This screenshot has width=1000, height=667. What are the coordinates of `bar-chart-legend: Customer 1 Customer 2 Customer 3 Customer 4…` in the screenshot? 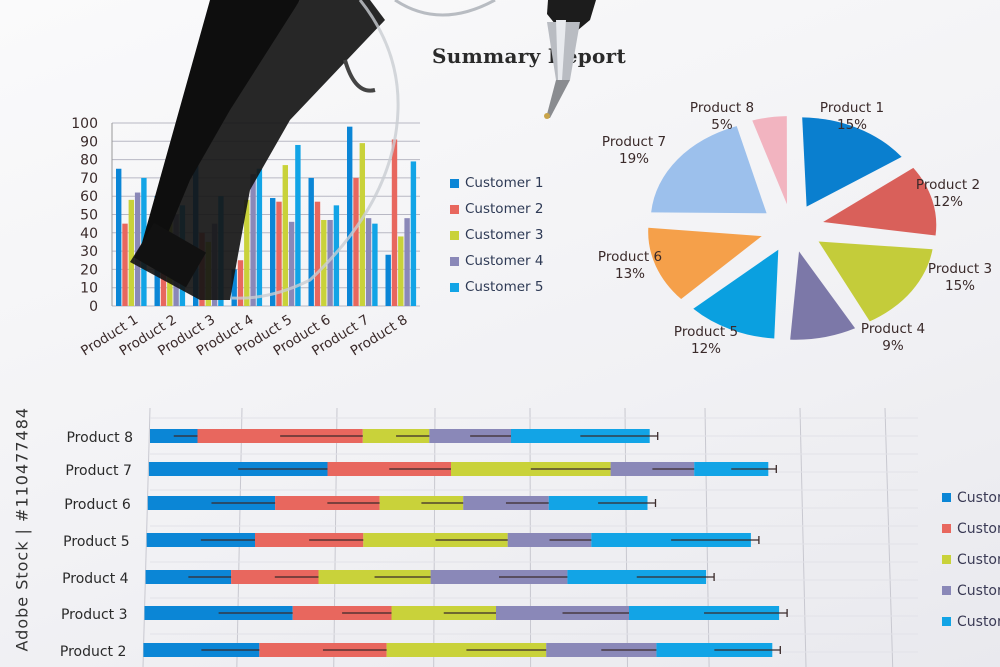 It's located at (496, 235).